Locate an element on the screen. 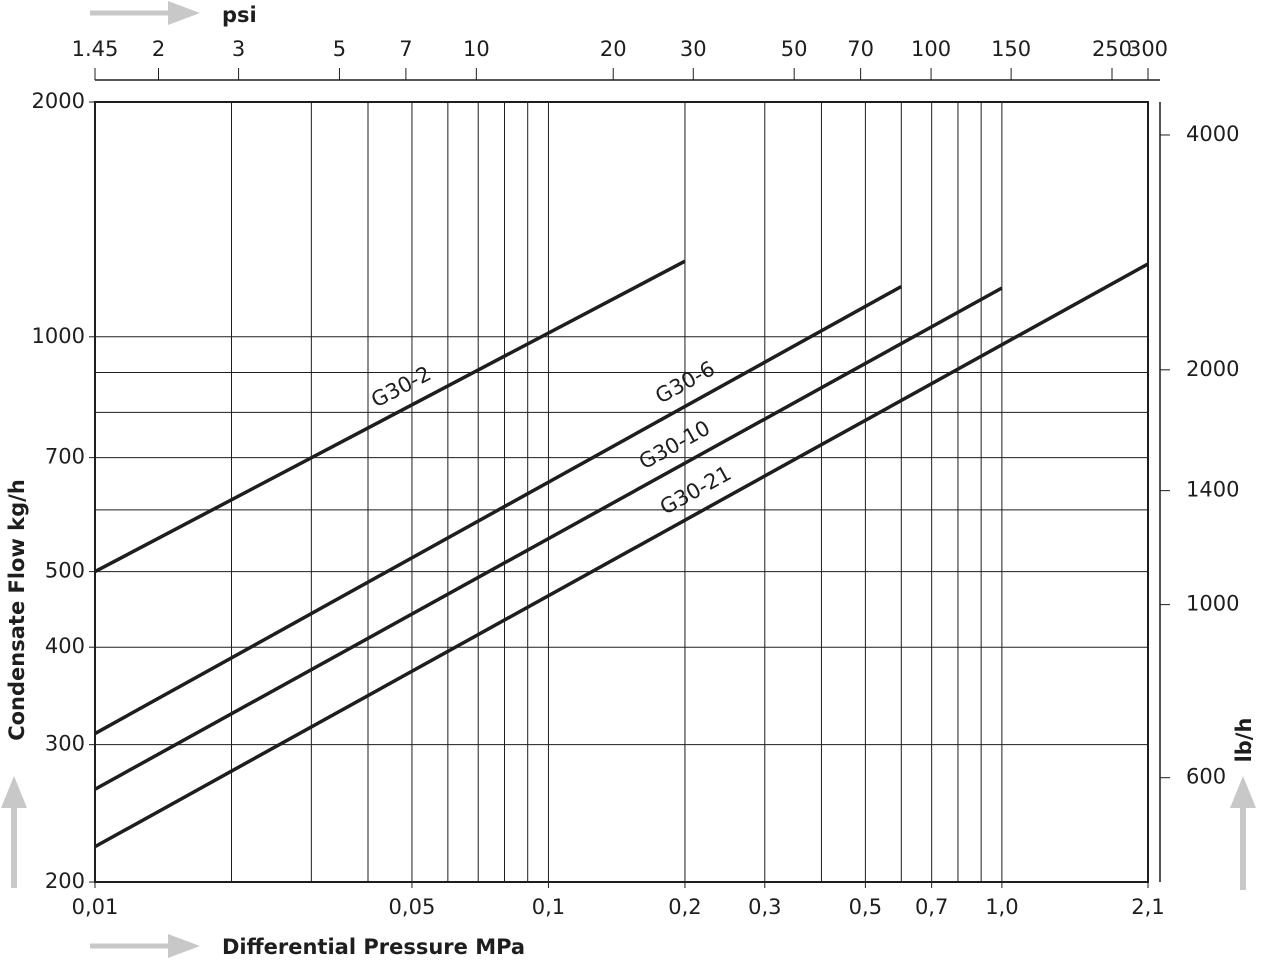 The height and width of the screenshot is (966, 1262). y-tick-label: 700 is located at coordinates (65, 457).